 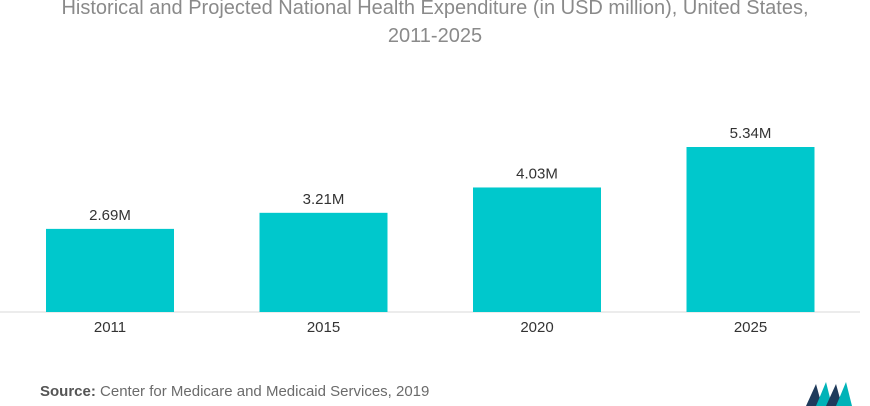 I want to click on chart-title-line2: 2011-2025, so click(x=435, y=36).